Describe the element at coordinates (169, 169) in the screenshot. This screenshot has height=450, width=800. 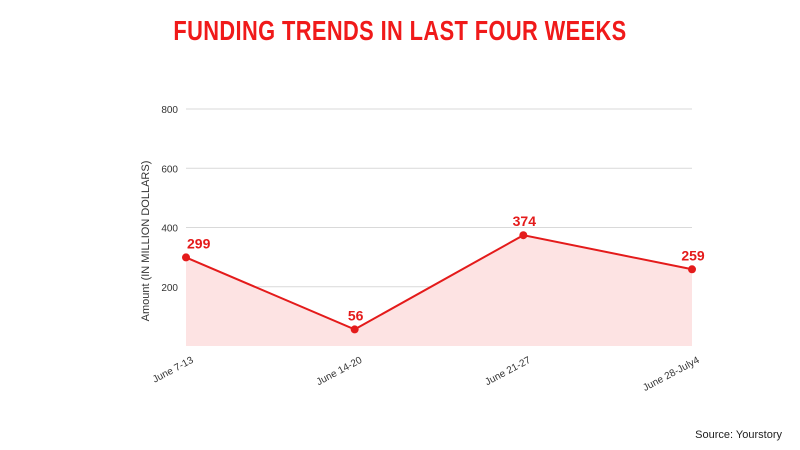
I see `y-tick-label: 600` at that location.